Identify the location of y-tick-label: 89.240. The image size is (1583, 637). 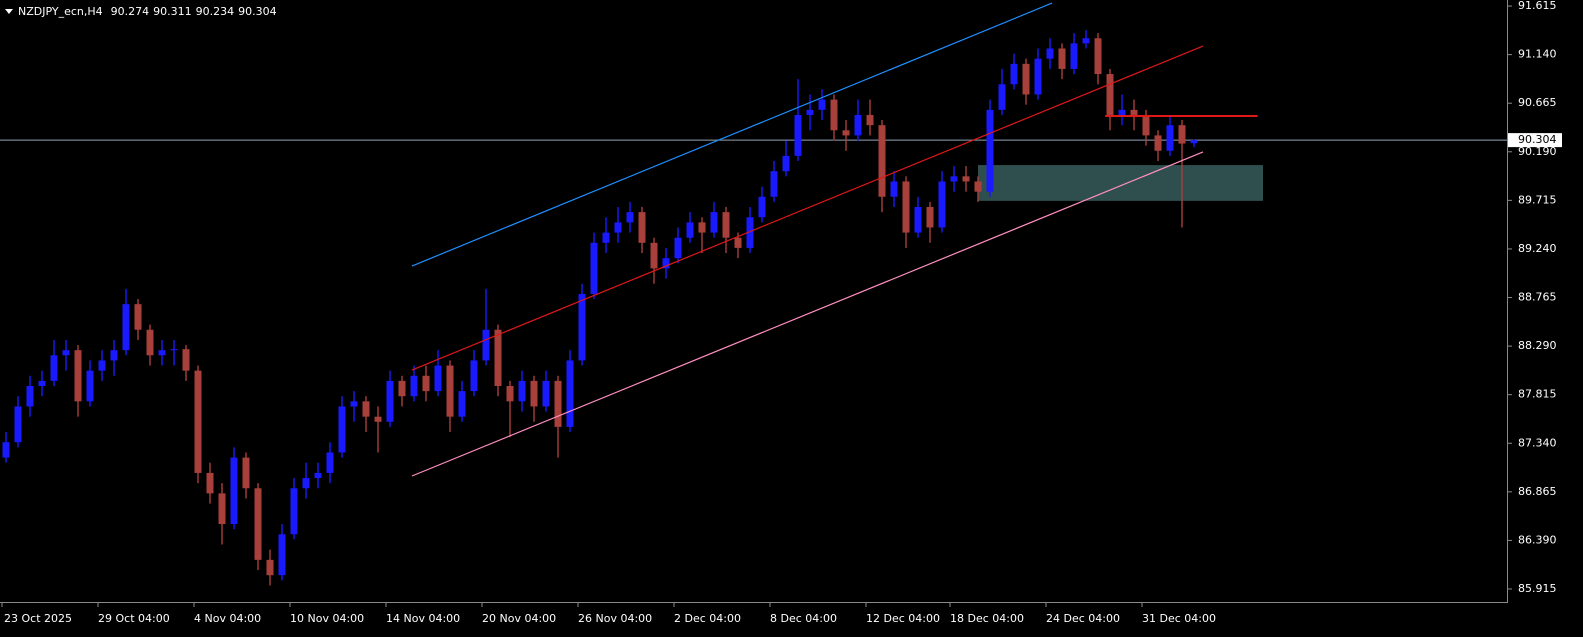
(1537, 248).